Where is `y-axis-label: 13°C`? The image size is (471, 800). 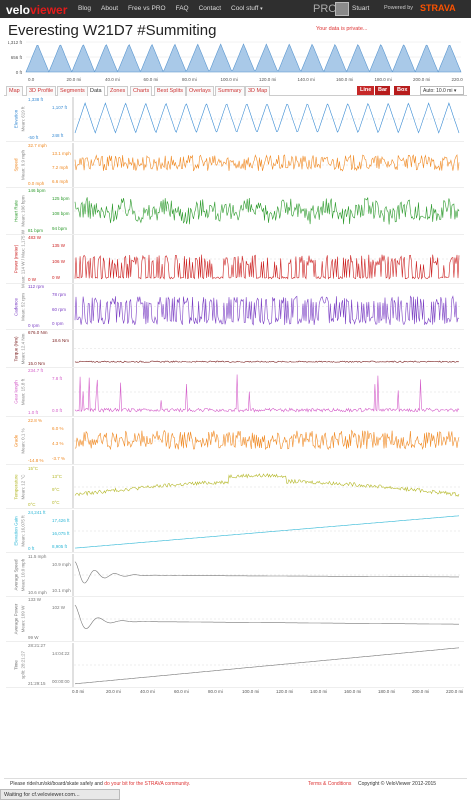
y-axis-label: 13°C is located at coordinates (57, 476).